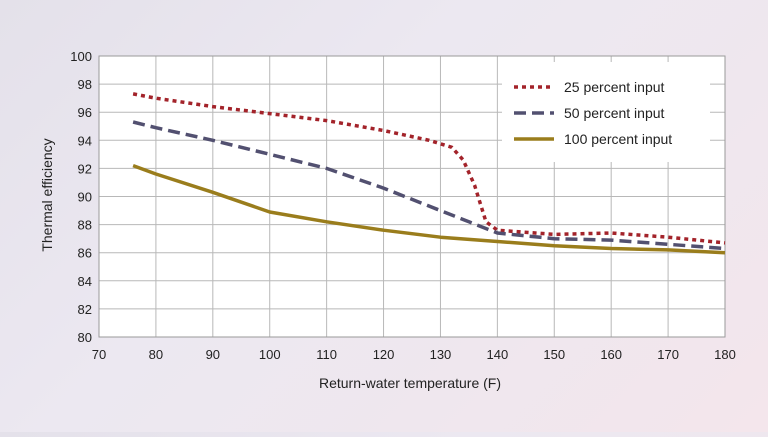 This screenshot has height=437, width=768. What do you see at coordinates (384, 354) in the screenshot?
I see `x-tick-label: 120` at bounding box center [384, 354].